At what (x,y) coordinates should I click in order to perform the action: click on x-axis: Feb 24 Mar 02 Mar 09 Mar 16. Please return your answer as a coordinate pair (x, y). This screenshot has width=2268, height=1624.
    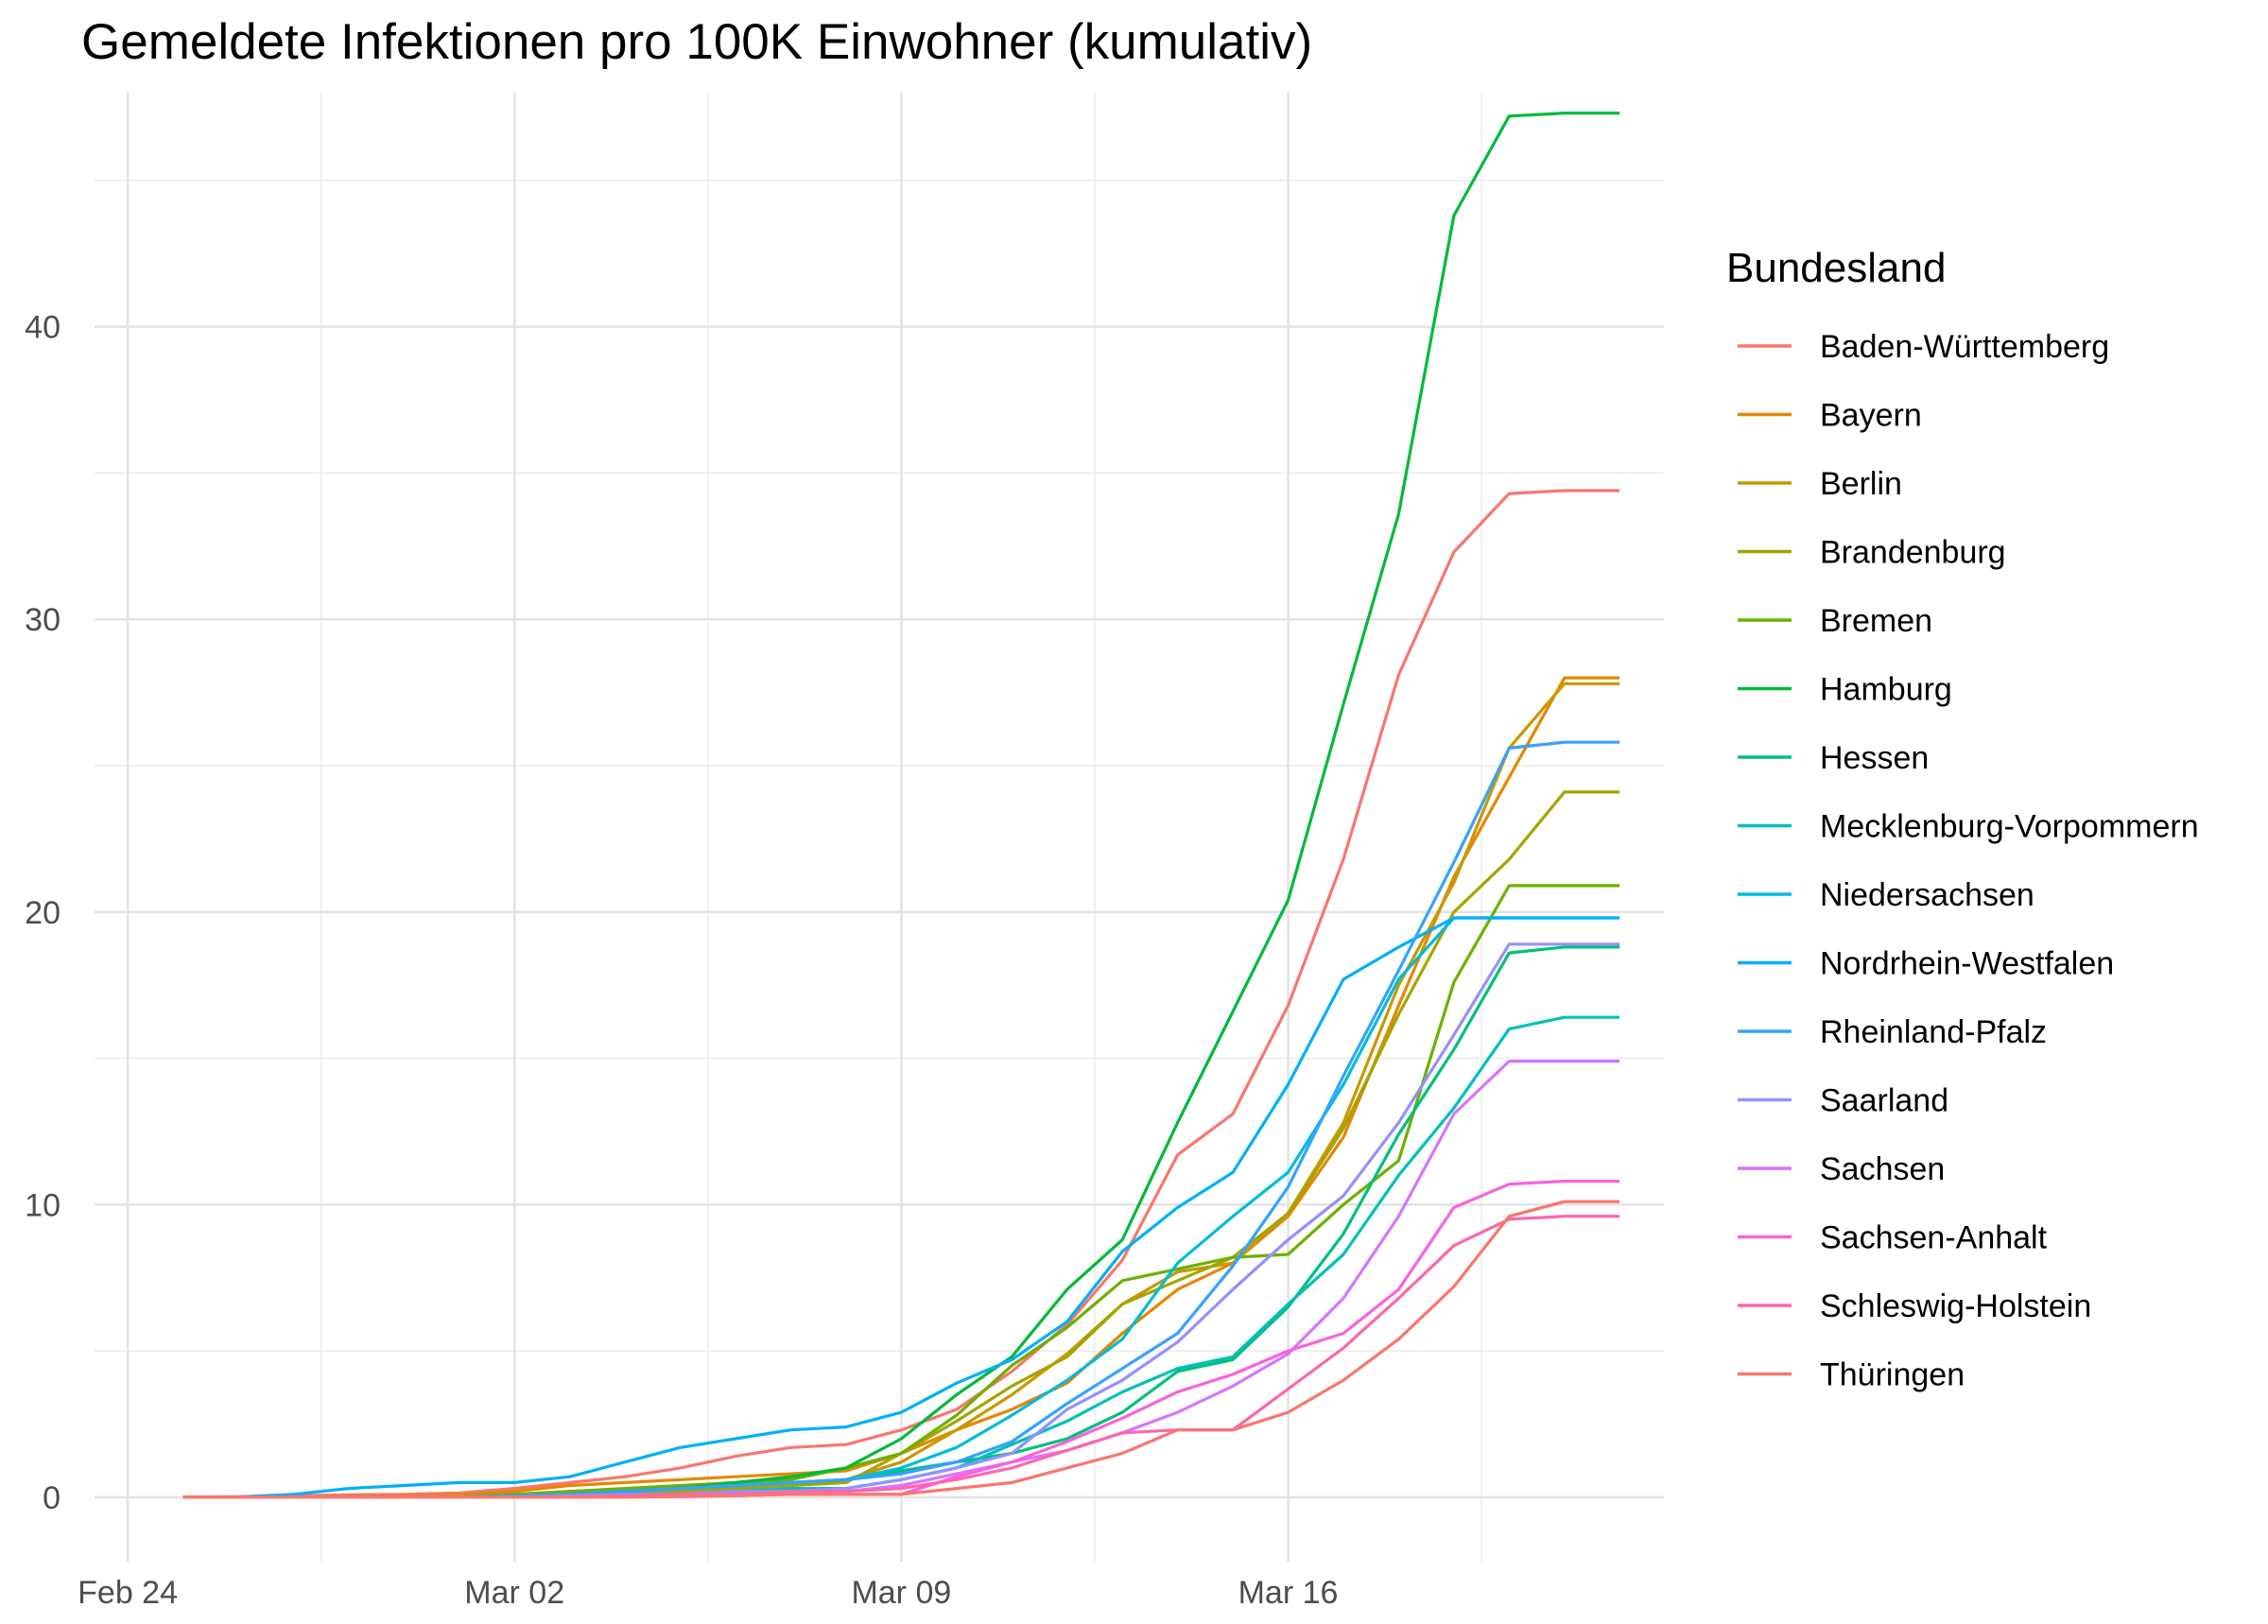
    Looking at the image, I should click on (708, 1593).